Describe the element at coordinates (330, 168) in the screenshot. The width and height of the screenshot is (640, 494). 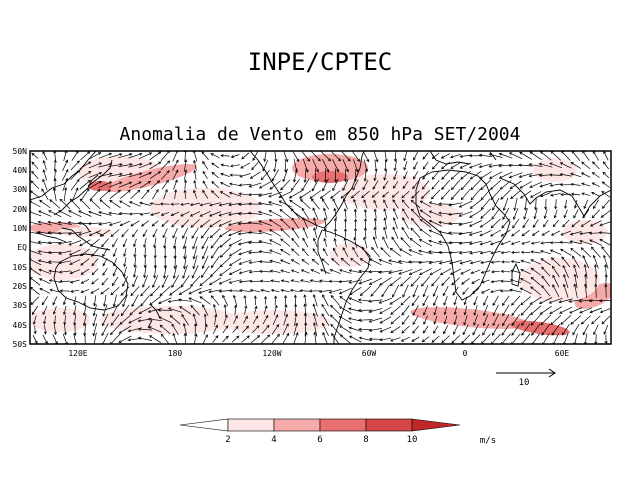
I see `shading-patch` at that location.